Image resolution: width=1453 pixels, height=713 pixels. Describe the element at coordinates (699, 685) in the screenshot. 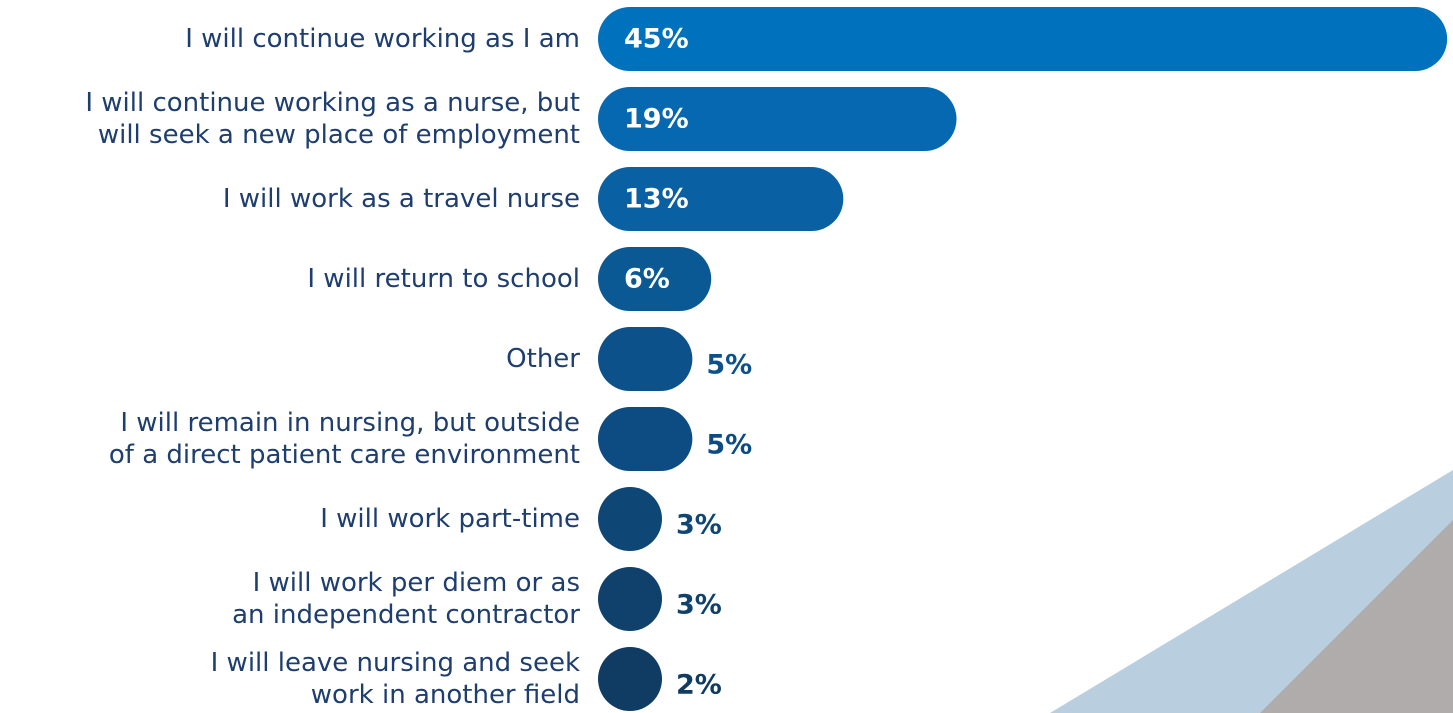

I see `value-label: 2%` at that location.